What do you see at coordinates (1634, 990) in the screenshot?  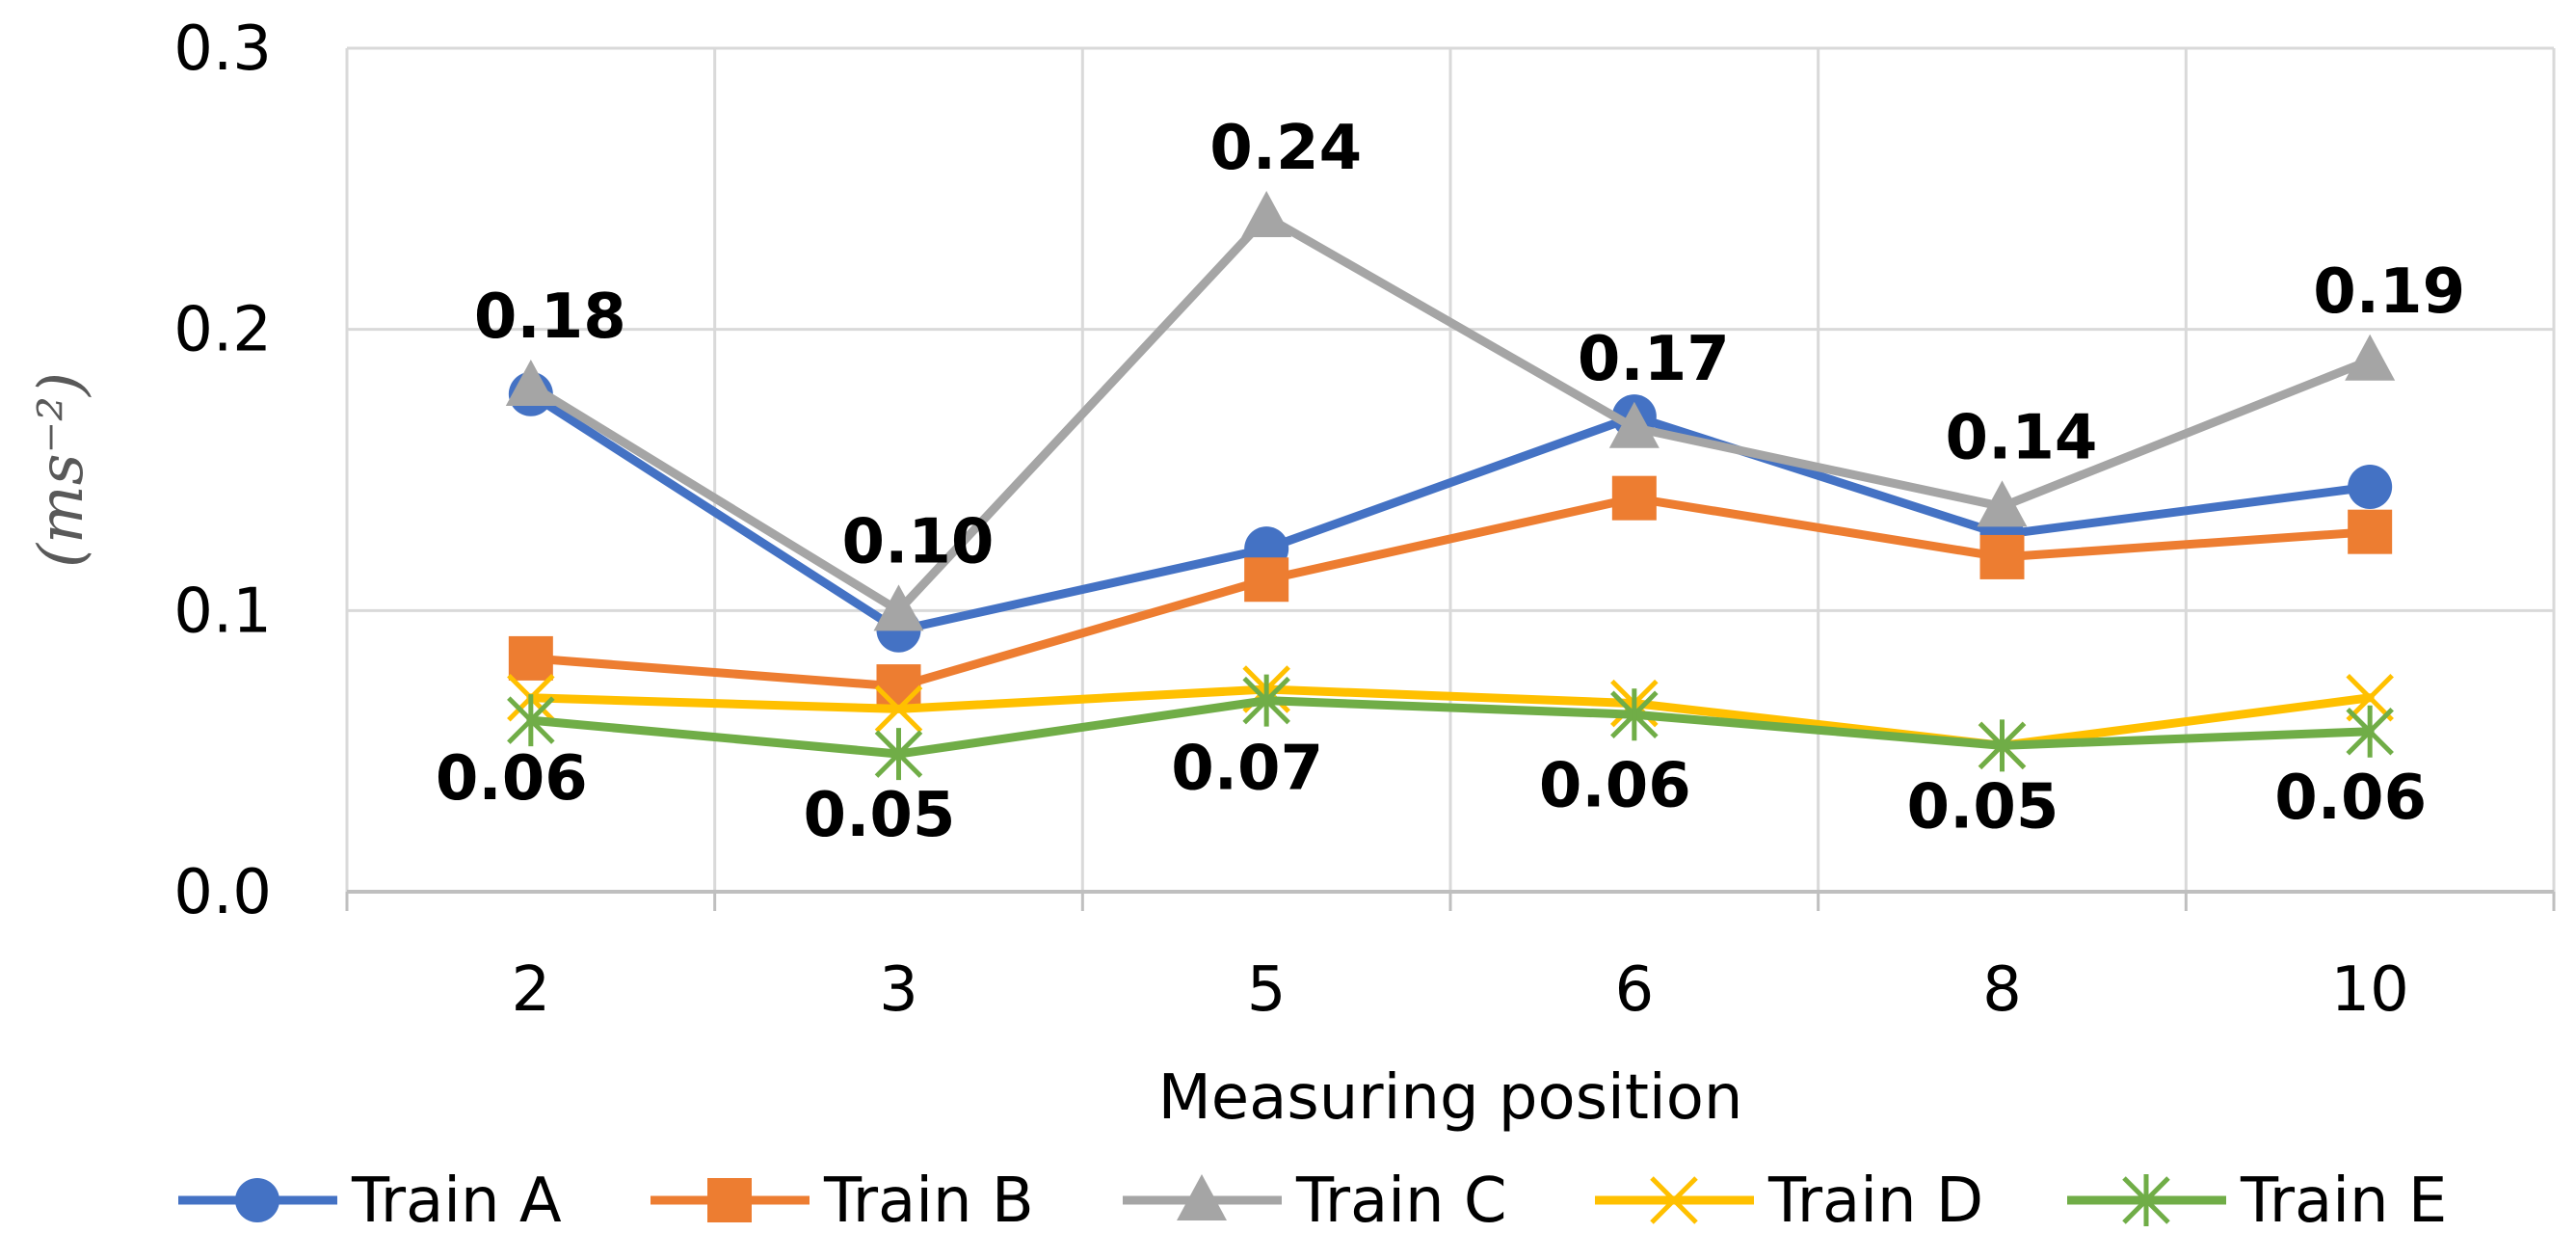 I see `x-tick-label: 6` at bounding box center [1634, 990].